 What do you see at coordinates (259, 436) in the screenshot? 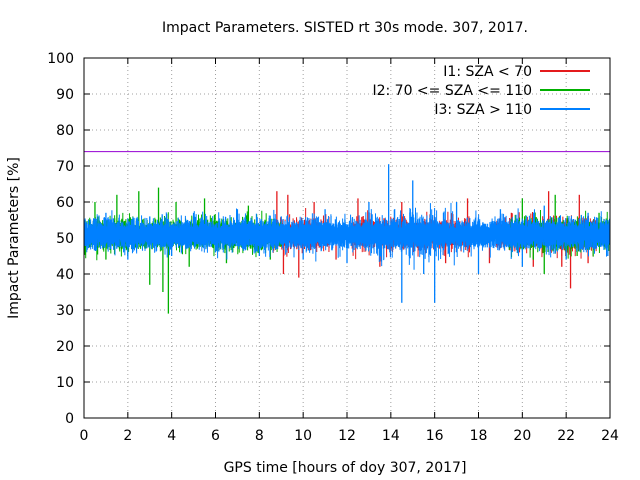
I see `x-tick-label: 8` at bounding box center [259, 436].